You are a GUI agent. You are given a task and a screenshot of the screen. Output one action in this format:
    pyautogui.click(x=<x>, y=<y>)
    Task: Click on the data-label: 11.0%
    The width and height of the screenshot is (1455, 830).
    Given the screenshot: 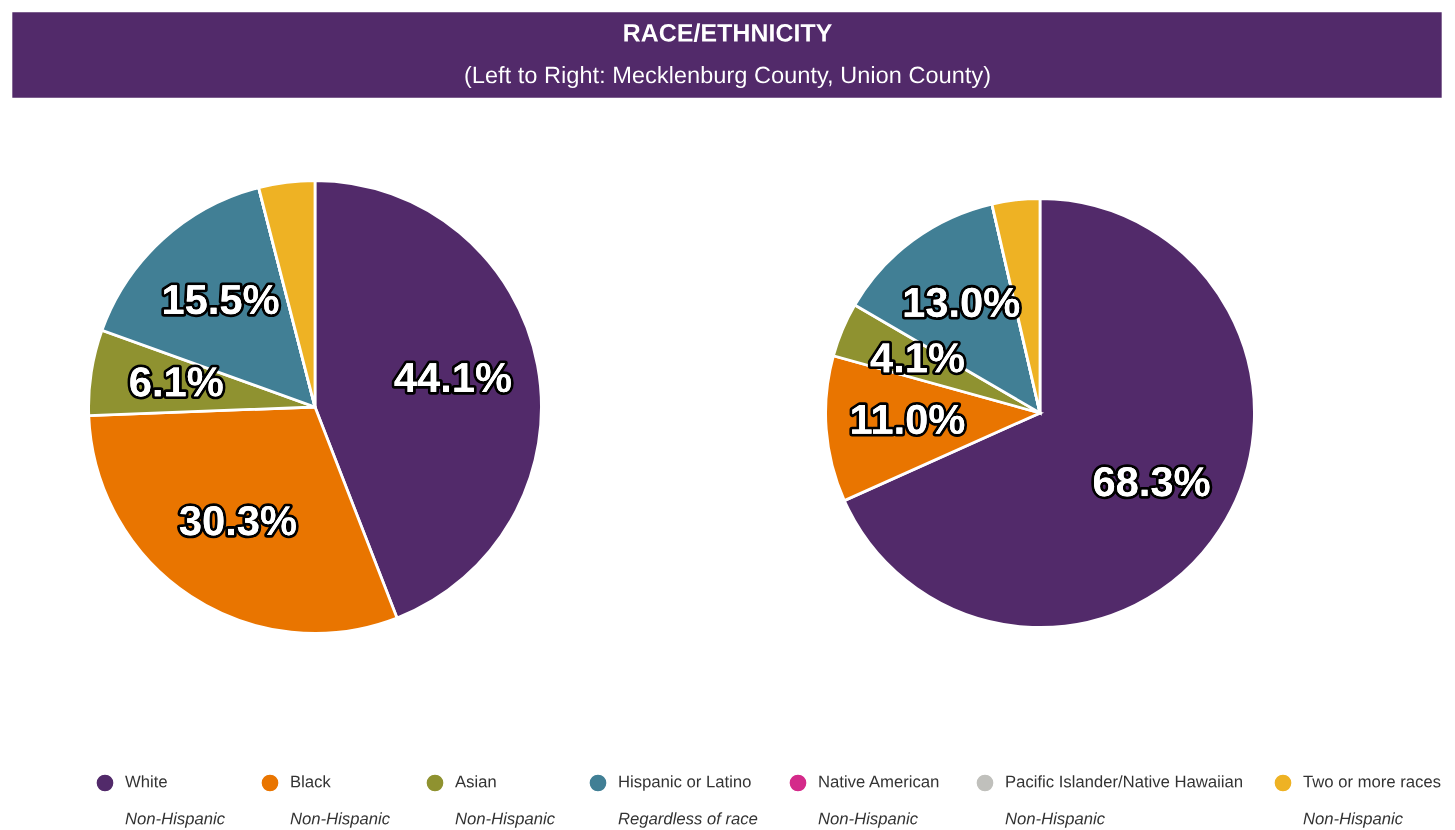 What is the action you would take?
    pyautogui.click(x=908, y=419)
    